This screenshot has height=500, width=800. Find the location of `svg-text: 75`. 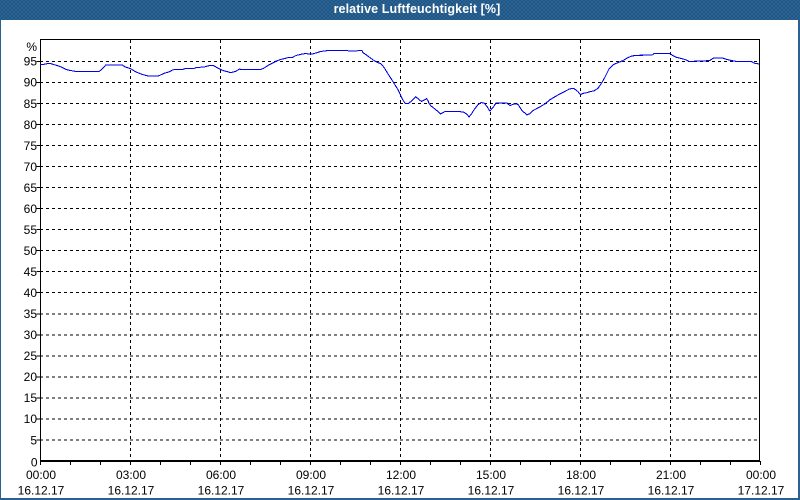

svg-text: 75 is located at coordinates (31, 146).